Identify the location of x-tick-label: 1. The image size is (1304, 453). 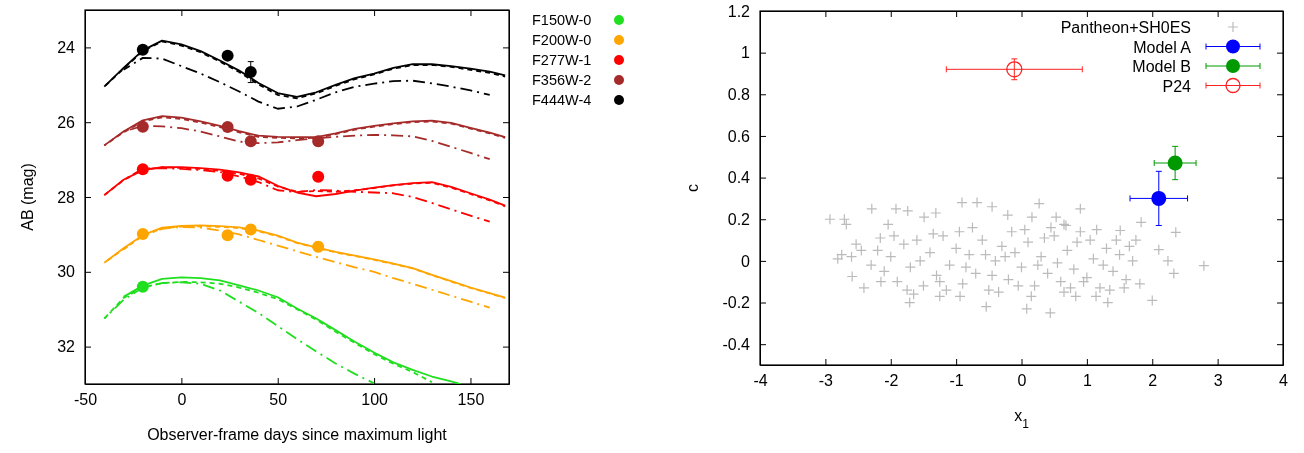
(1087, 381).